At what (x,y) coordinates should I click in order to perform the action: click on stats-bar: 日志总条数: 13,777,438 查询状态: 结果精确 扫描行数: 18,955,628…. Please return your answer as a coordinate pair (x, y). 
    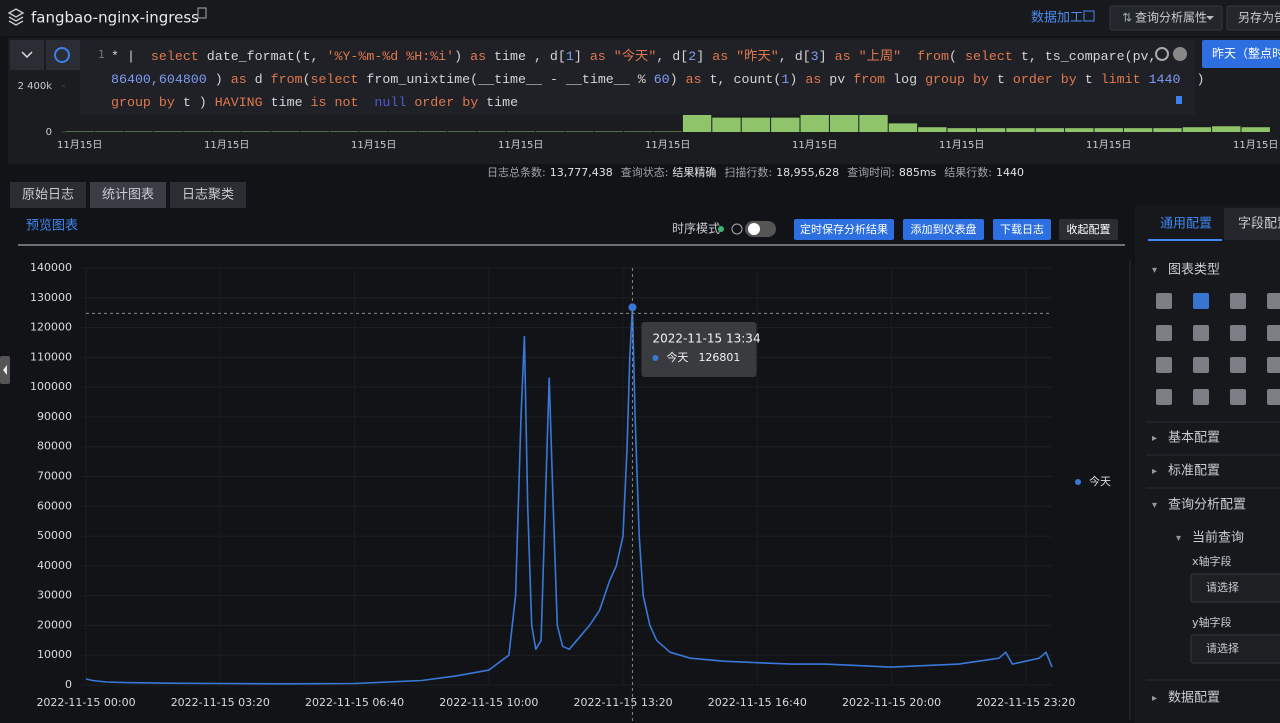
    Looking at the image, I should click on (755, 172).